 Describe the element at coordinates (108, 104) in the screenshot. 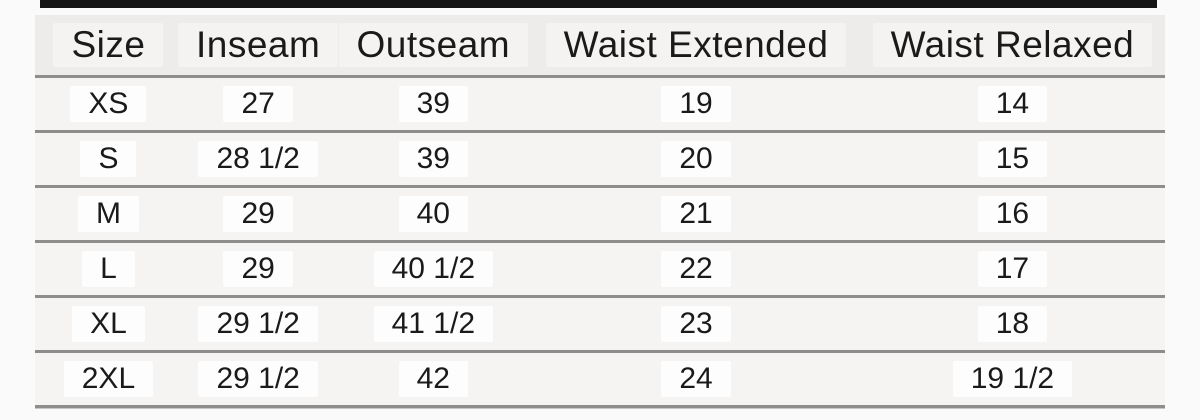

I see `cell-size: XS` at that location.